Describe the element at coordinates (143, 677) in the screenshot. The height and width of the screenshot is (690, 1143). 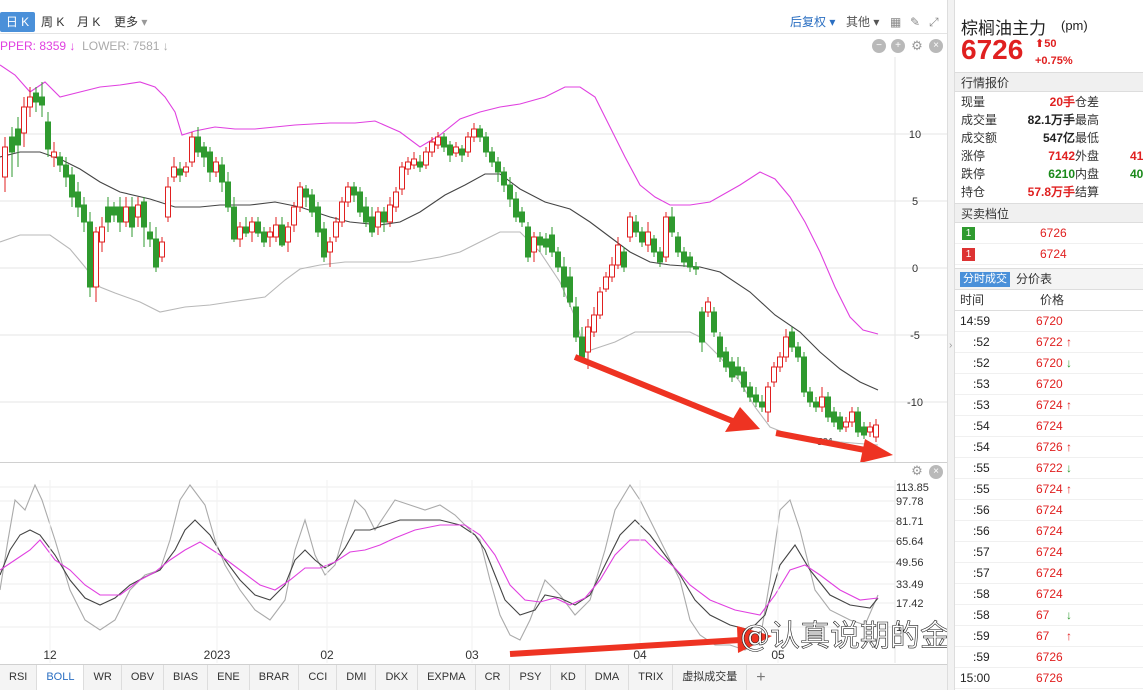
I see `tab-obv: OBV` at that location.